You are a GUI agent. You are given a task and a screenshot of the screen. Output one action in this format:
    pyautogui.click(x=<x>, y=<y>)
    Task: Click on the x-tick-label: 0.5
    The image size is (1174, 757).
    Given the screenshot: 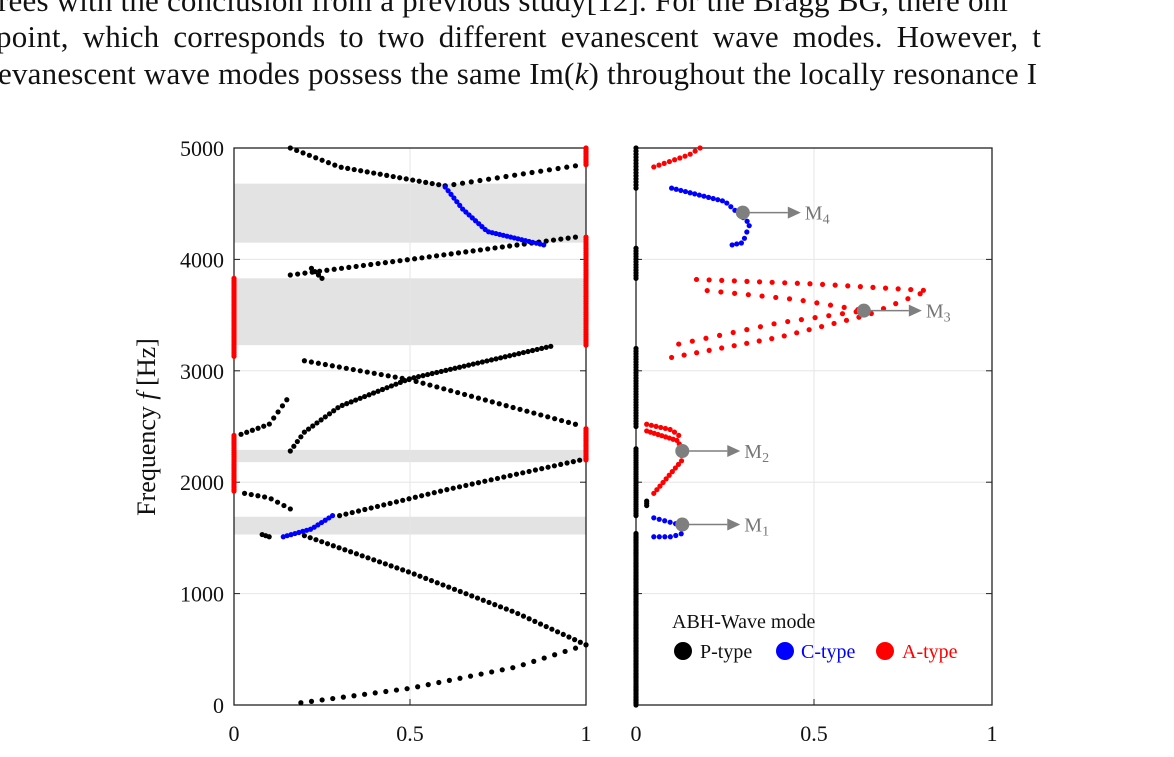 What is the action you would take?
    pyautogui.click(x=814, y=733)
    